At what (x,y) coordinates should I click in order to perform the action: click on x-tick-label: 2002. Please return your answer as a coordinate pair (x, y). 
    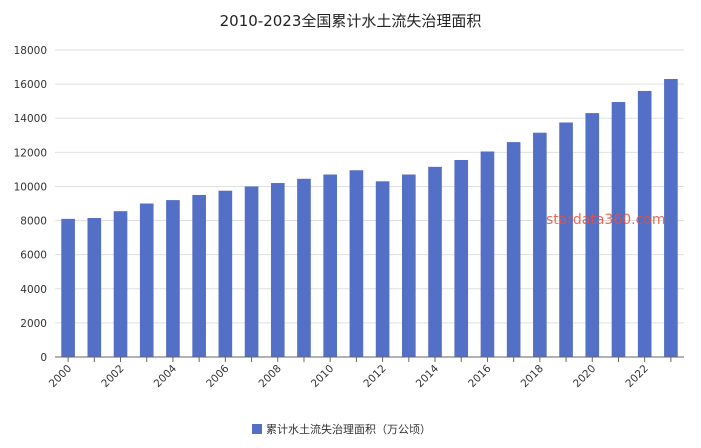
    Looking at the image, I should click on (112, 376).